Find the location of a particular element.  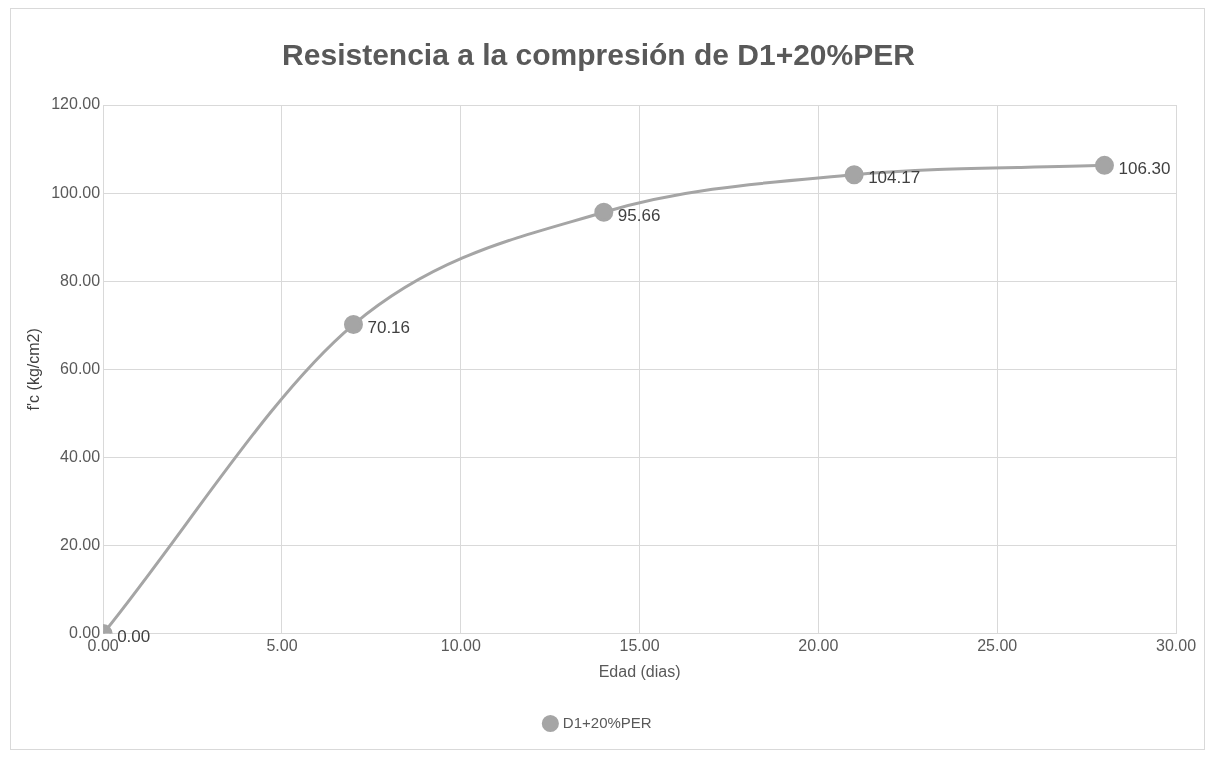

data-label: 70.16 is located at coordinates (389, 328).